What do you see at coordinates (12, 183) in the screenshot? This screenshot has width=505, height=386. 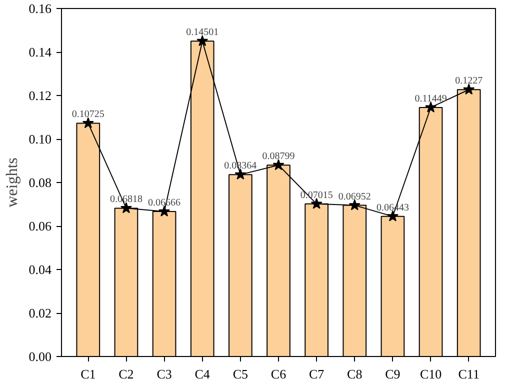 I see `y-axis-title: weights` at bounding box center [12, 183].